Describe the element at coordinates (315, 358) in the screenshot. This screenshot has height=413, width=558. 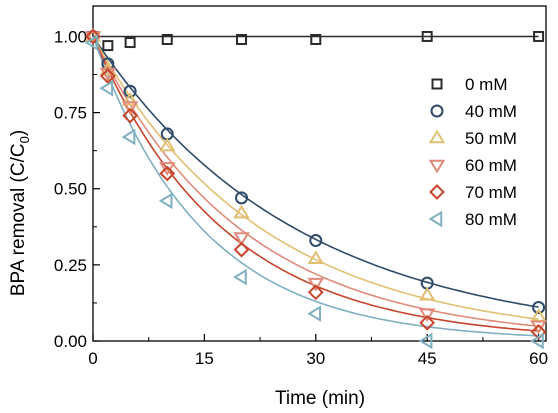
I see `x-tick-label: 30` at that location.